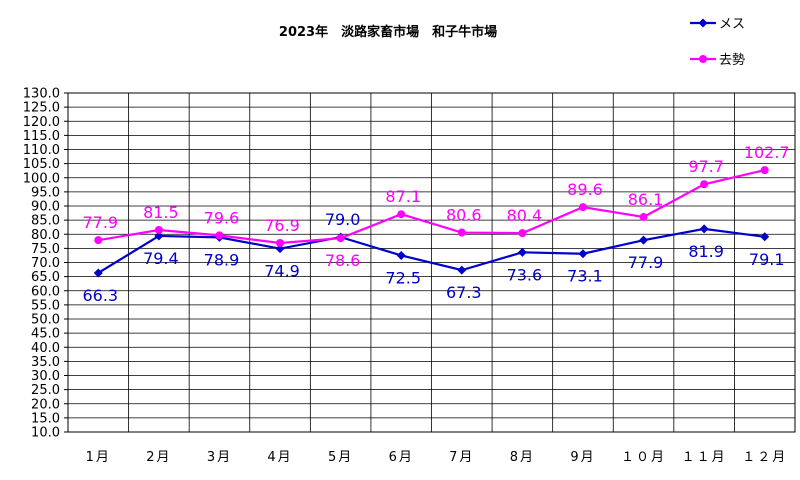 The height and width of the screenshot is (480, 800). Describe the element at coordinates (582, 457) in the screenshot. I see `x-tick-label: 9月` at that location.